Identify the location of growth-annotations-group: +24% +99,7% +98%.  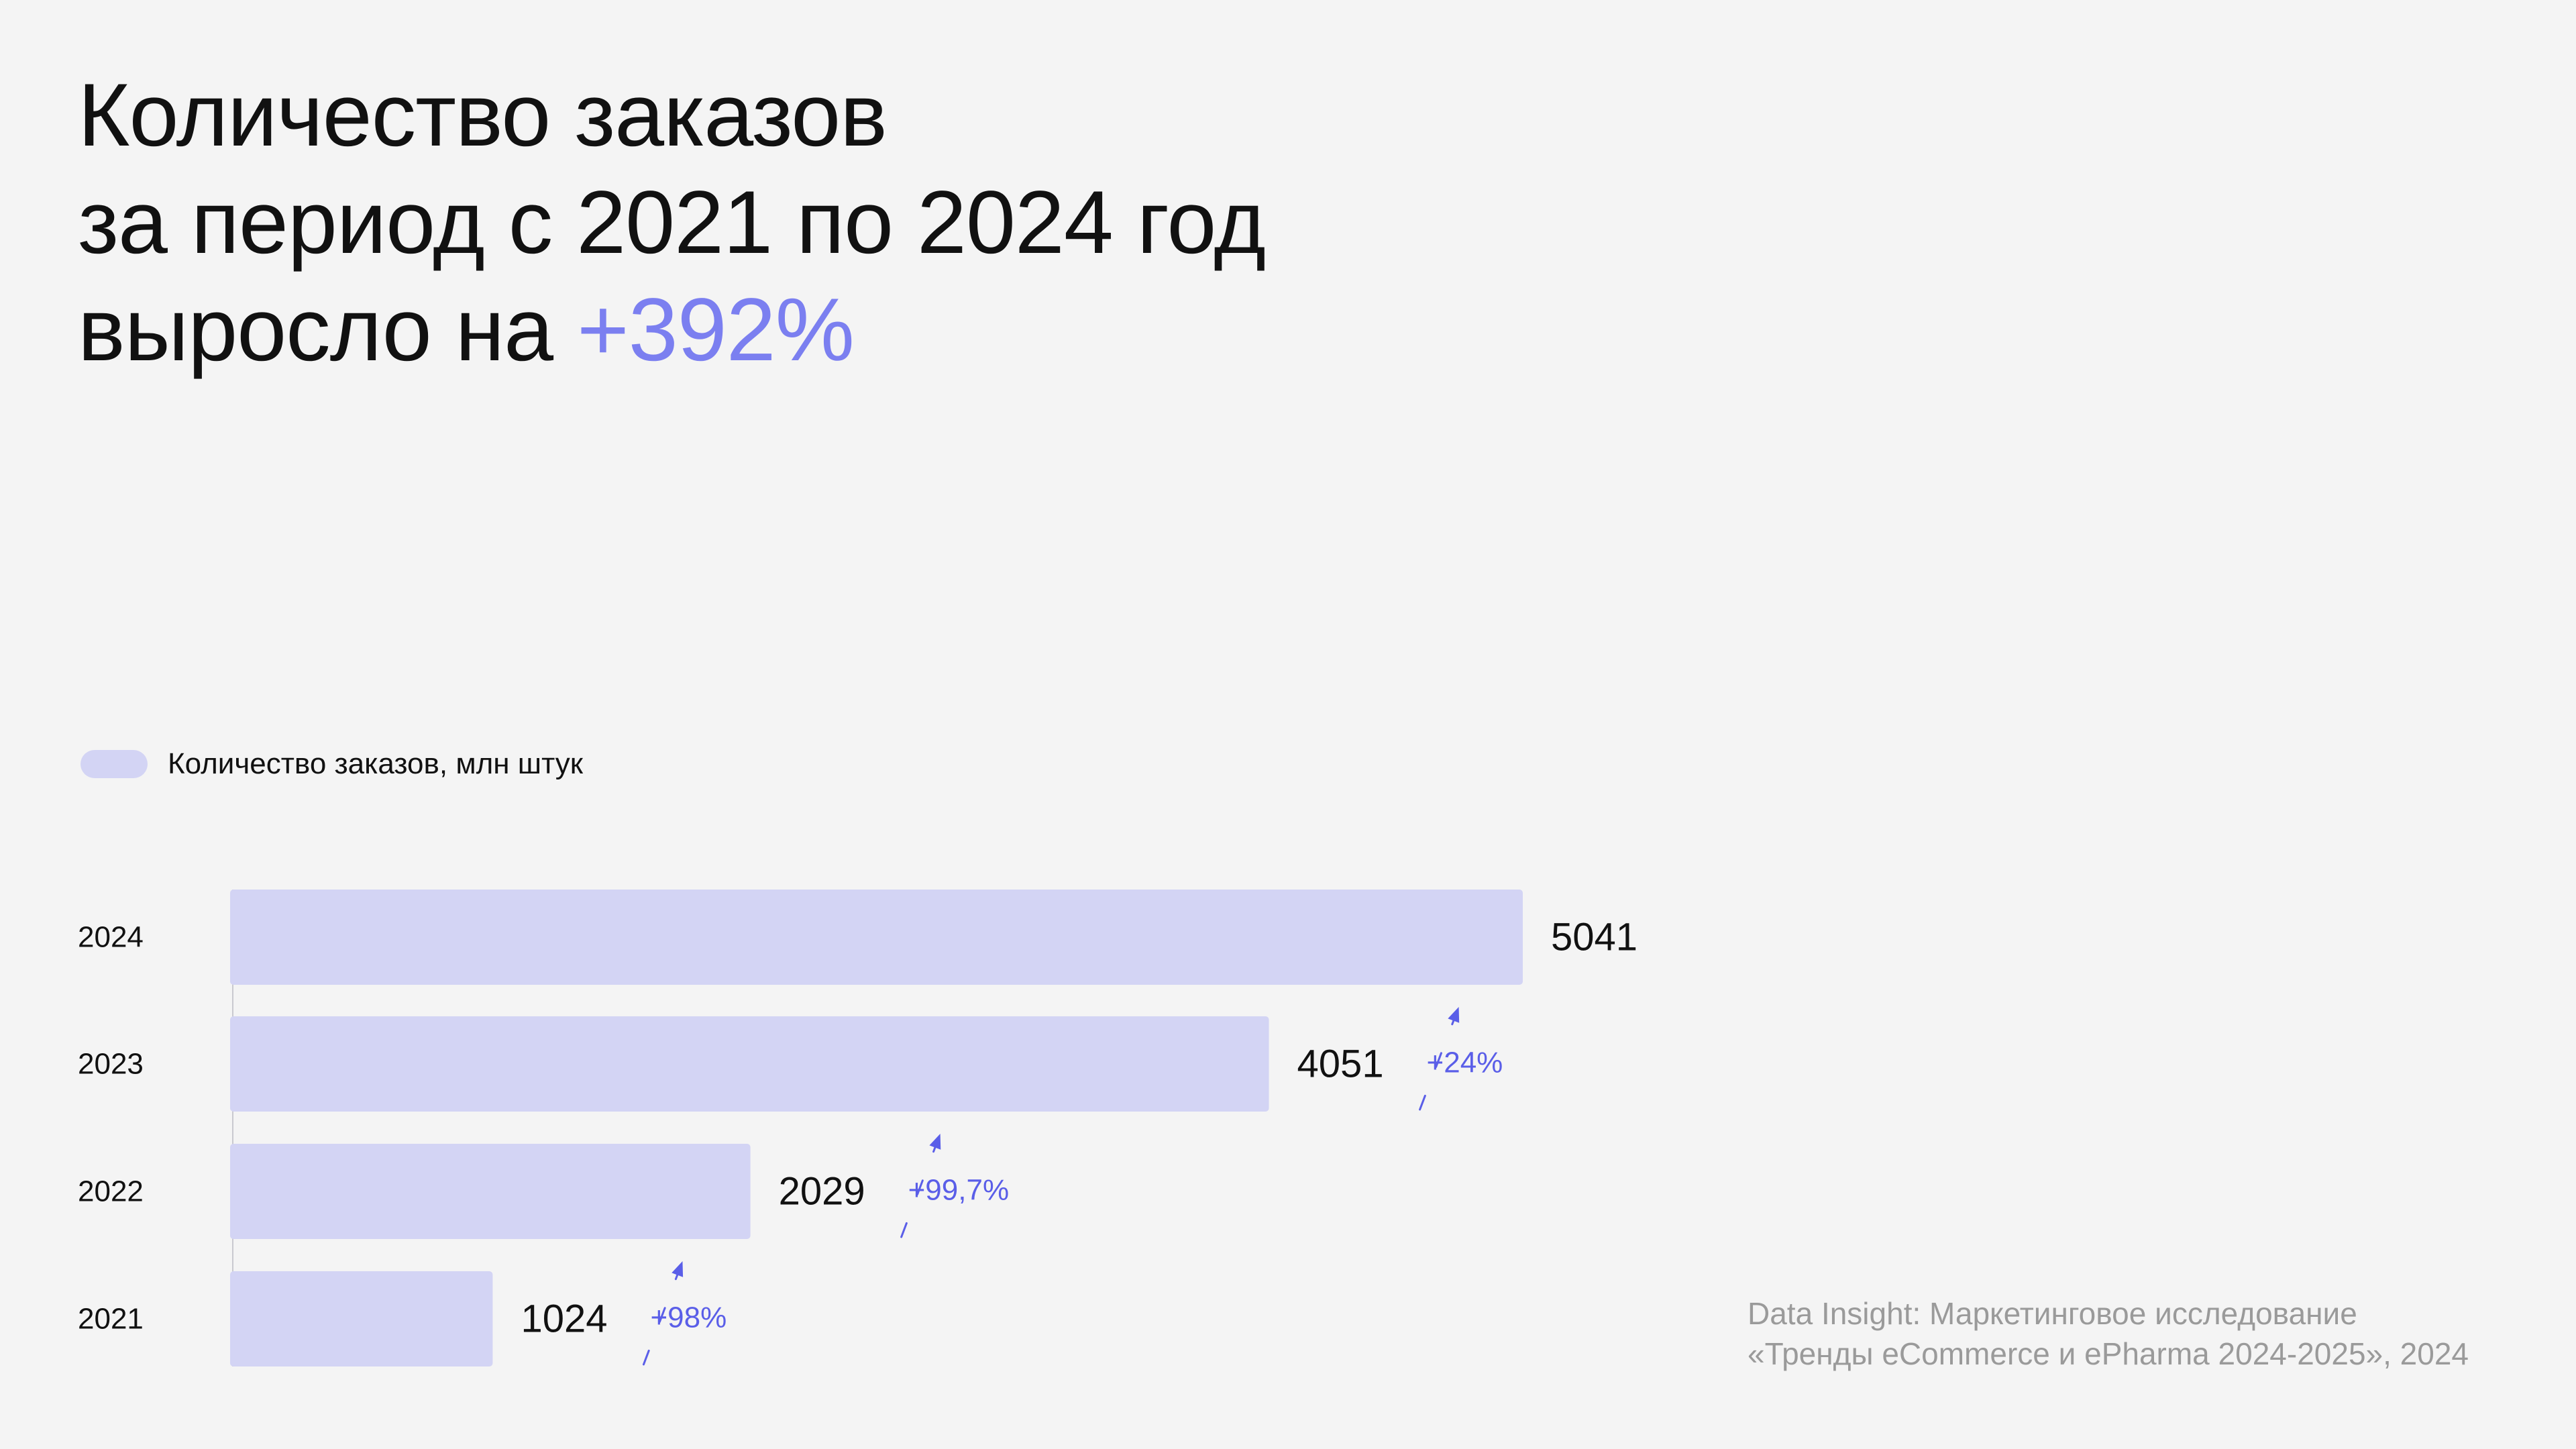
(1072, 1186).